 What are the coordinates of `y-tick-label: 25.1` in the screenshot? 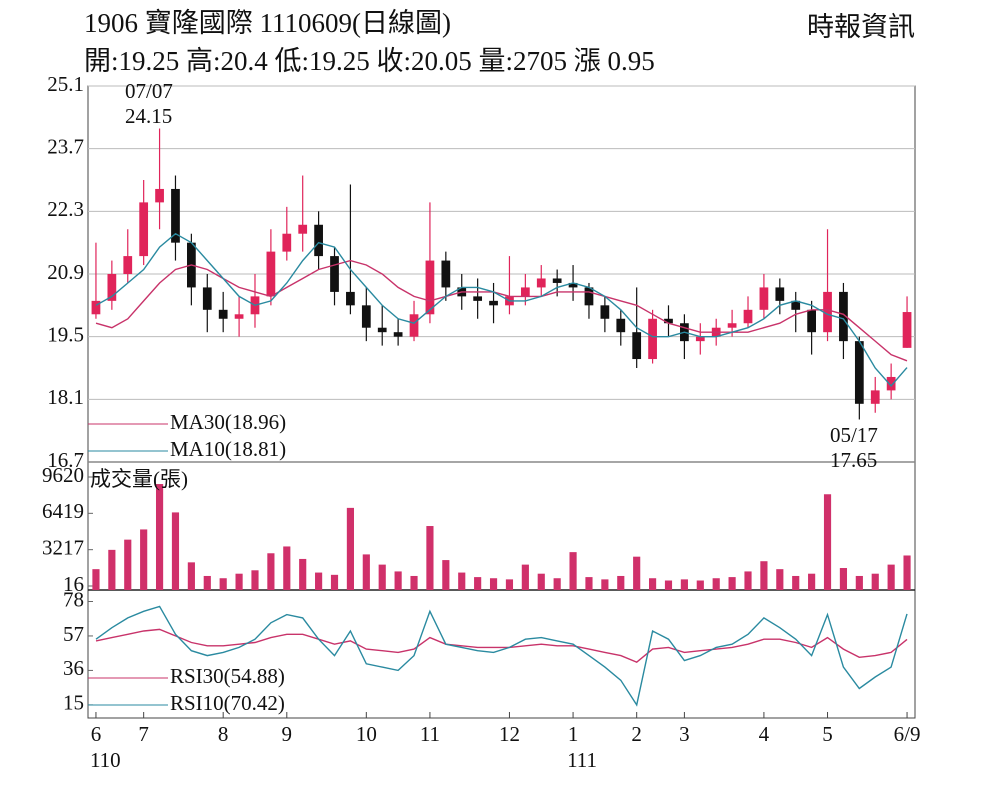 It's located at (65, 84).